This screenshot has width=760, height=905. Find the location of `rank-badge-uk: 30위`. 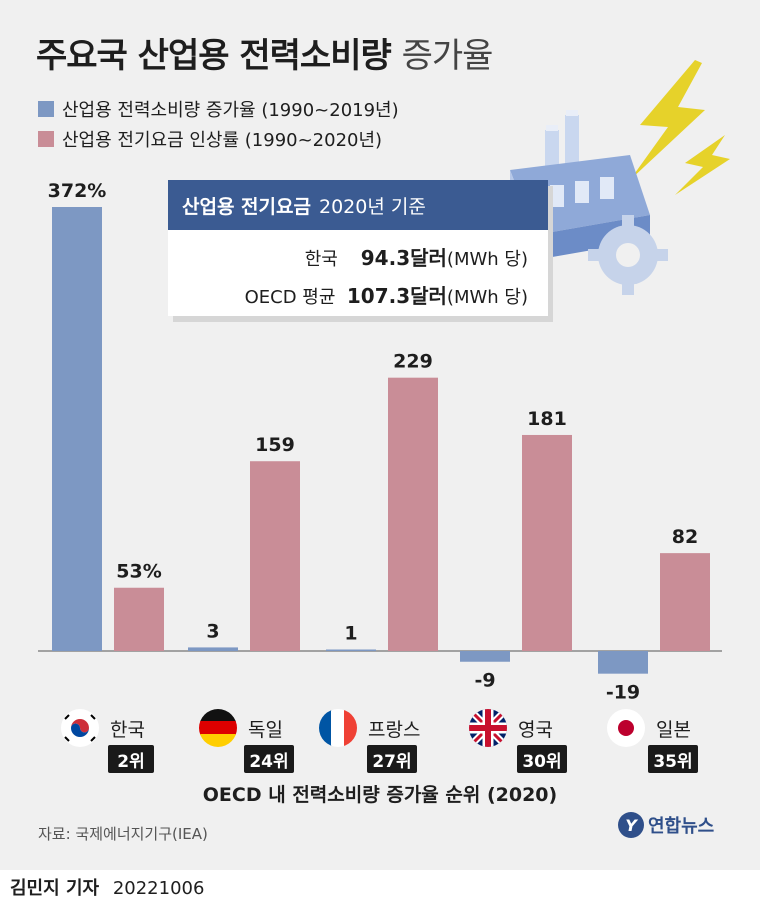

rank-badge-uk: 30위 is located at coordinates (542, 759).